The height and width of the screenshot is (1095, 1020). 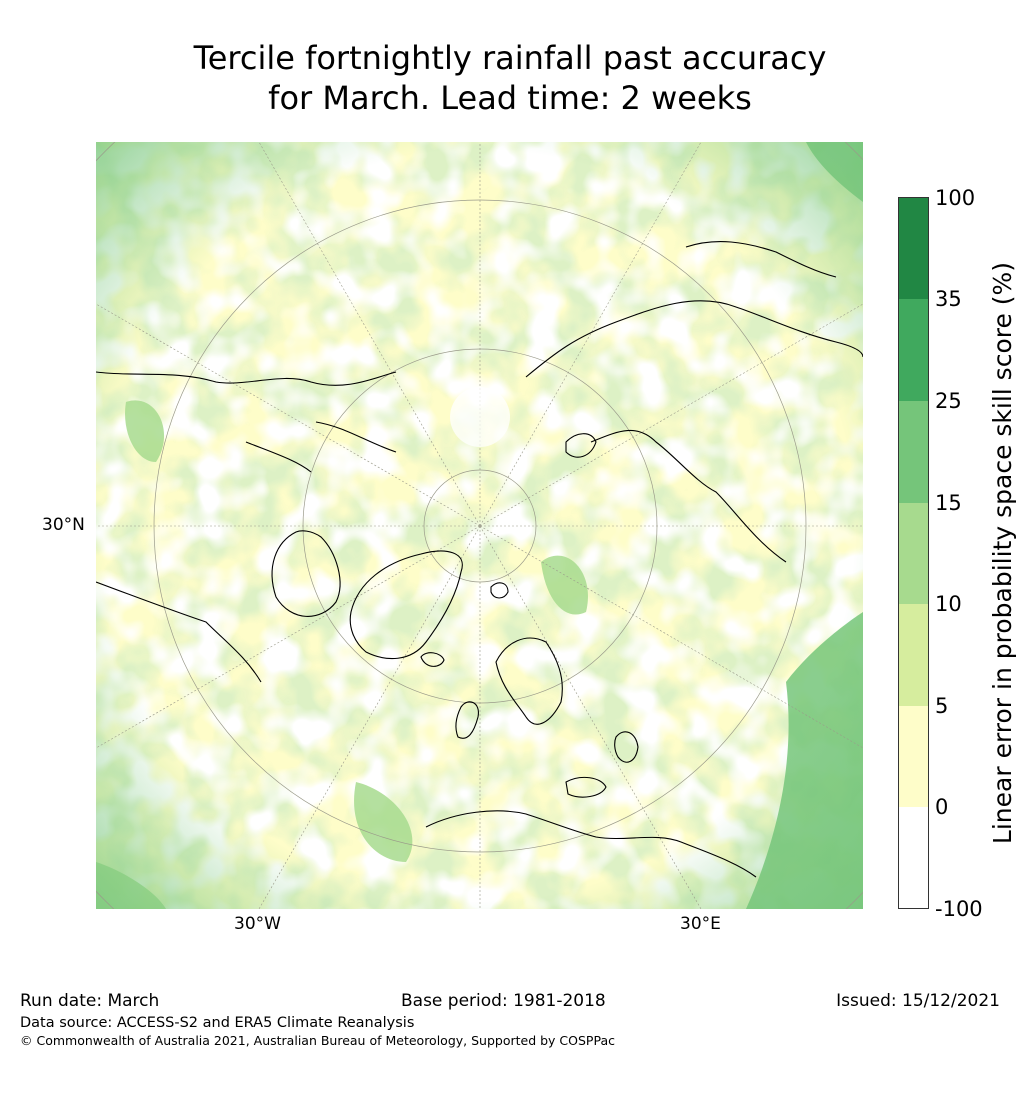 What do you see at coordinates (918, 1001) in the screenshot?
I see `issued-date: Issued: 15/12/2021` at bounding box center [918, 1001].